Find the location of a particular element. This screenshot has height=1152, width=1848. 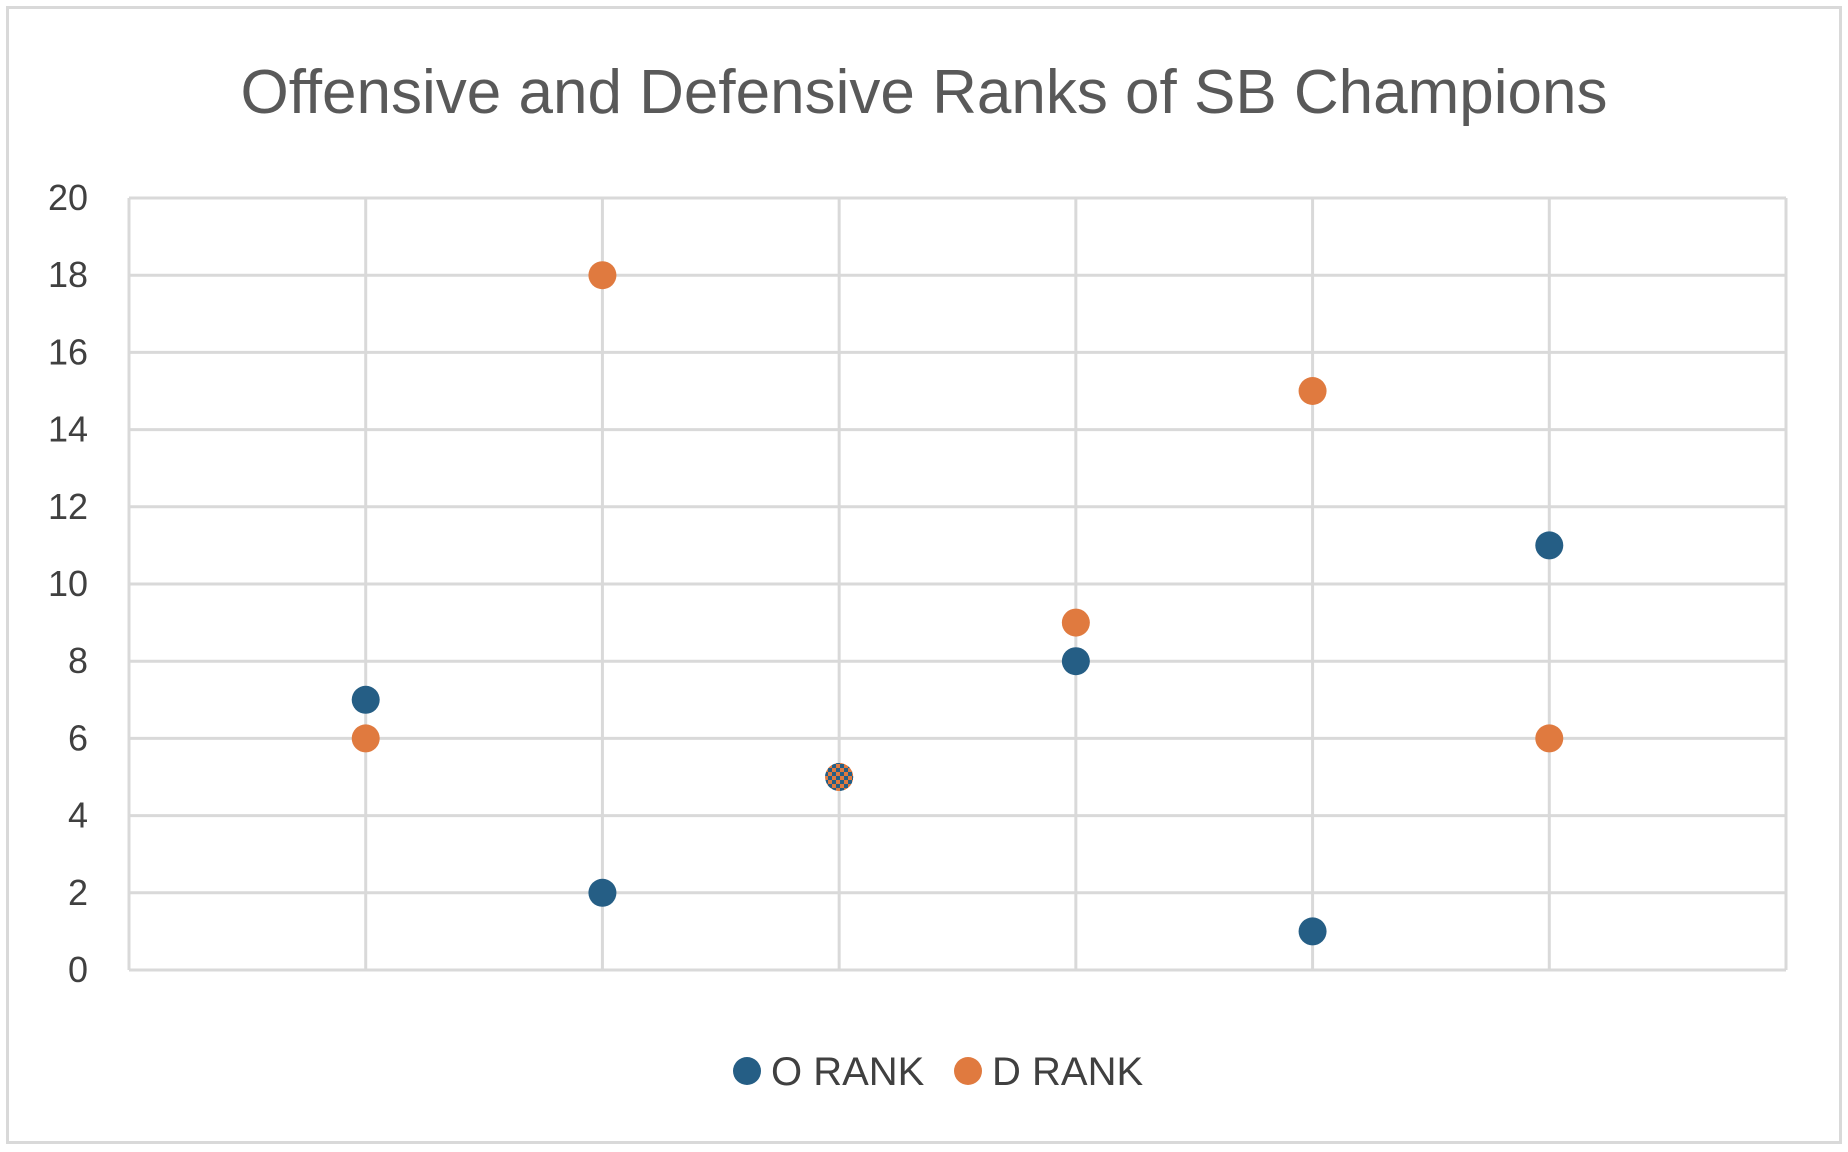

y-tick-label: 4 is located at coordinates (78, 815).